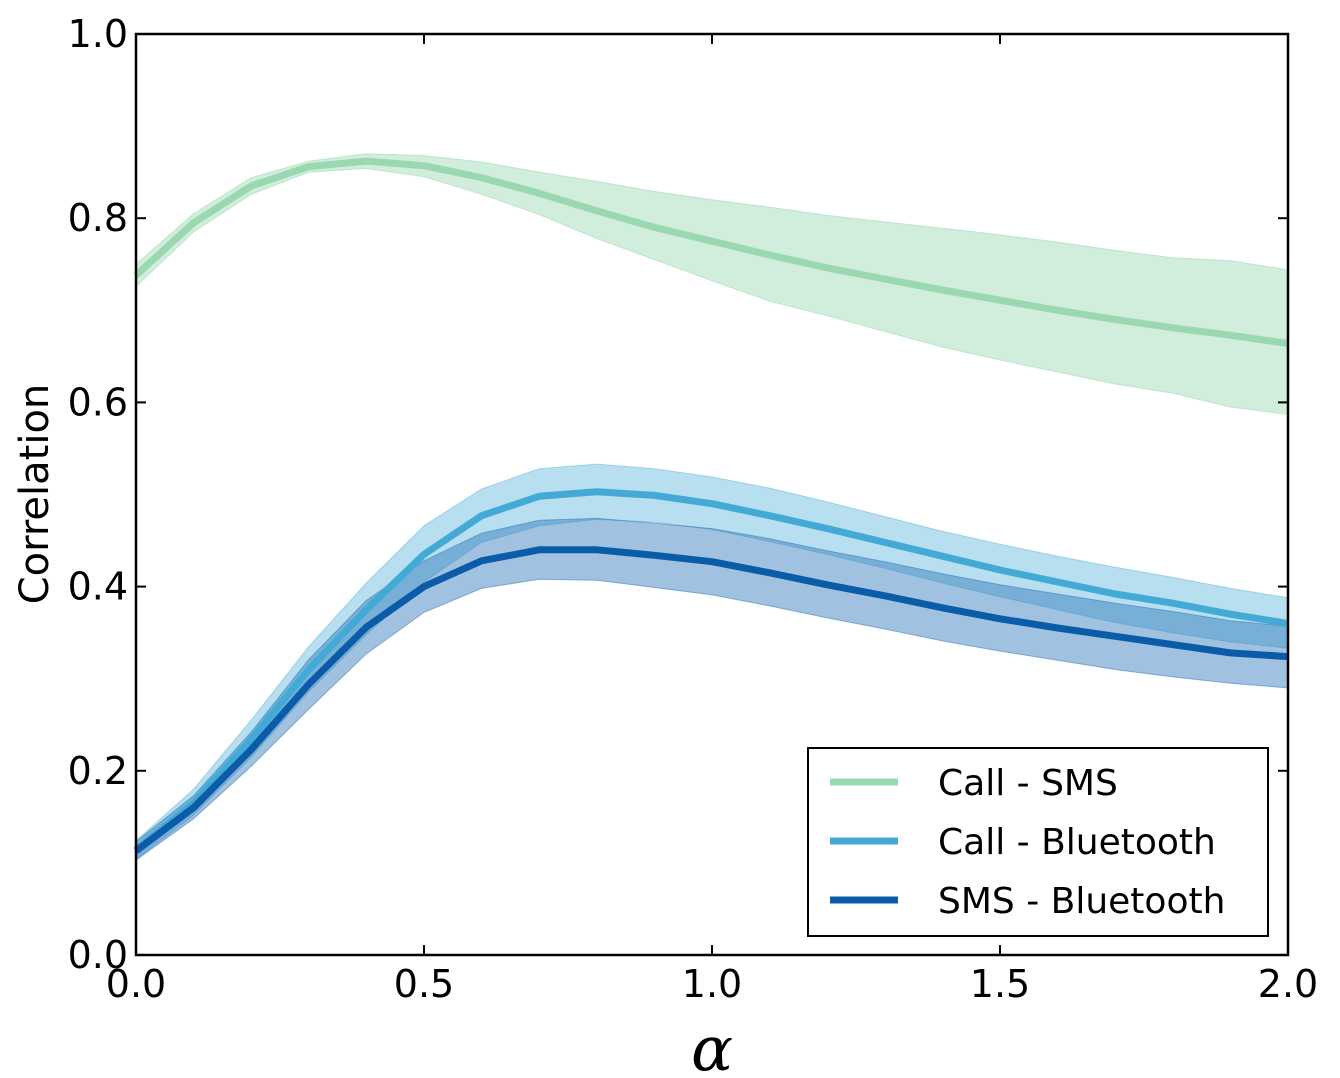 The width and height of the screenshot is (1340, 1078). Describe the element at coordinates (35, 494) in the screenshot. I see `y-axis-label: Correlation` at that location.